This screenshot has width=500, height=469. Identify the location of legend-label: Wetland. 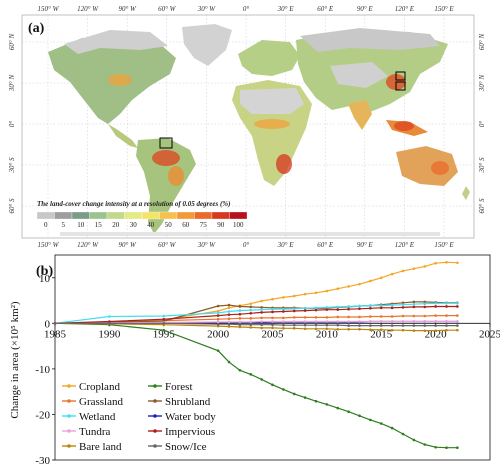
(97, 417).